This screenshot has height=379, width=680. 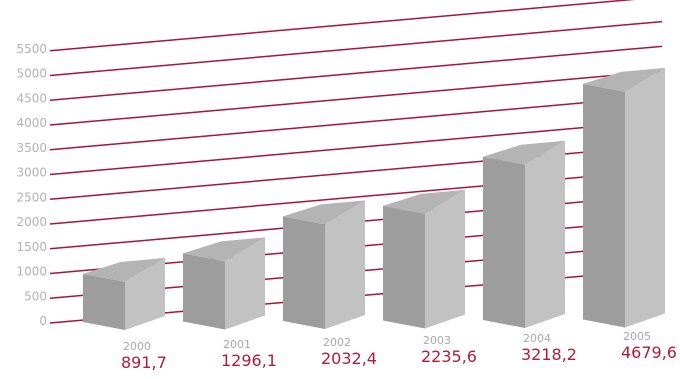 What do you see at coordinates (31, 148) in the screenshot?
I see `y-tick-label: 3500` at bounding box center [31, 148].